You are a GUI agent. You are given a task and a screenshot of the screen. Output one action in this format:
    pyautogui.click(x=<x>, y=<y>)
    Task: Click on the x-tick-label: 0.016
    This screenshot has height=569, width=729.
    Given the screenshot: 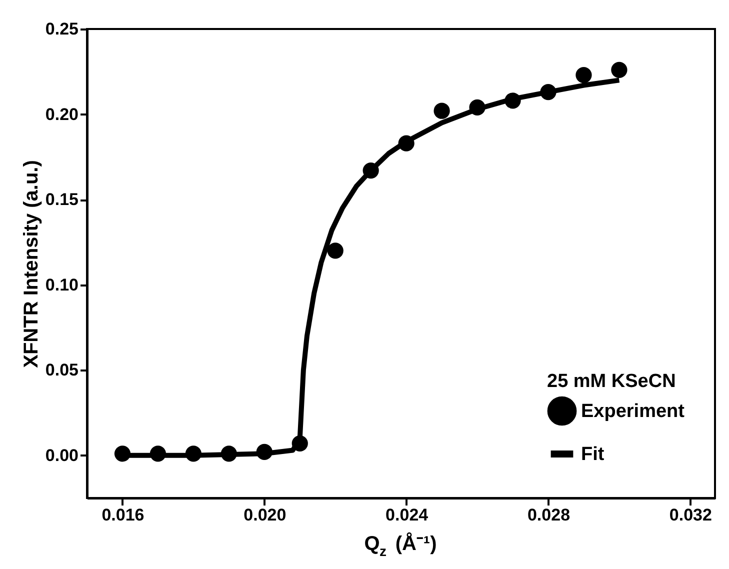 What is the action you would take?
    pyautogui.click(x=123, y=515)
    